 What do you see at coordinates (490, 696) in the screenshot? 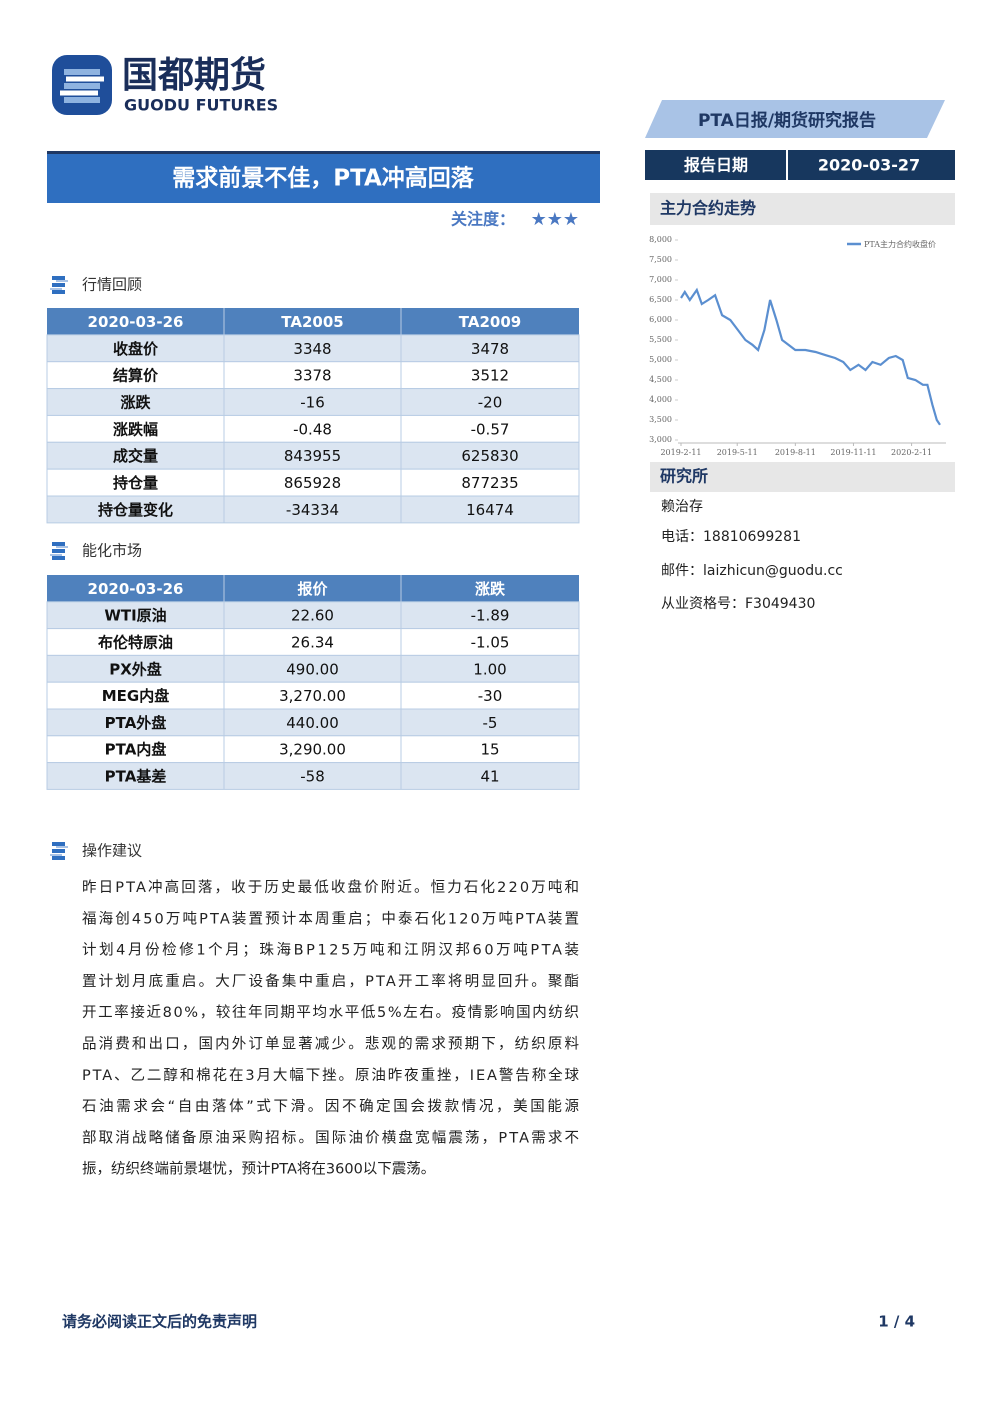
I see `table-cell: -30` at bounding box center [490, 696].